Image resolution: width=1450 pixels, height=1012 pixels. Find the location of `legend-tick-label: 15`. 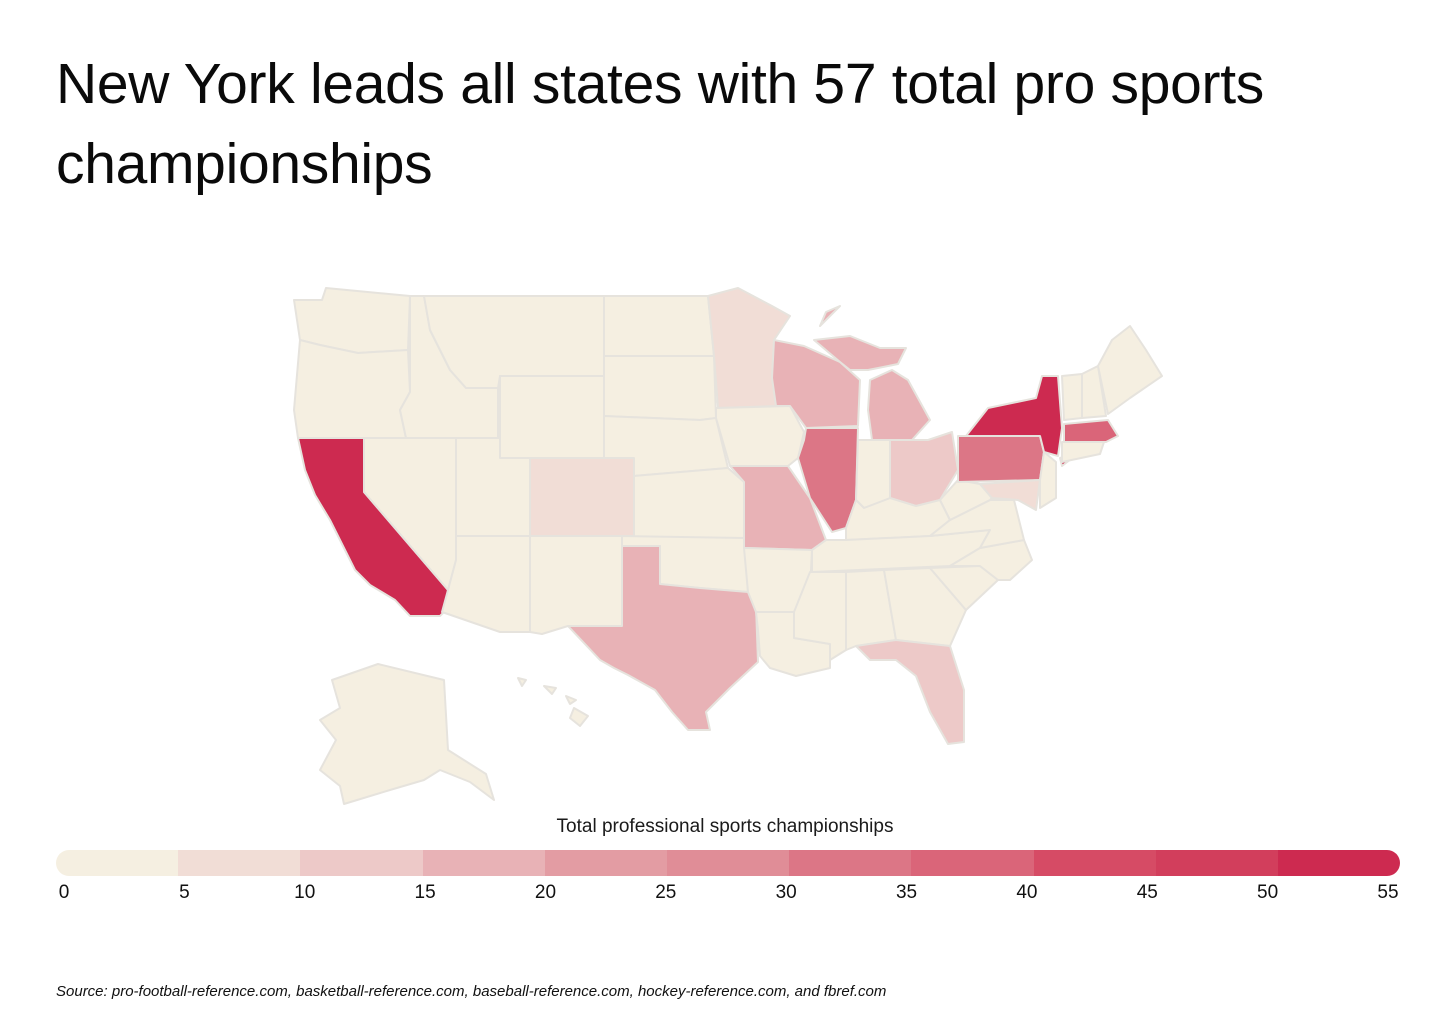

legend-tick-label: 15 is located at coordinates (425, 892).